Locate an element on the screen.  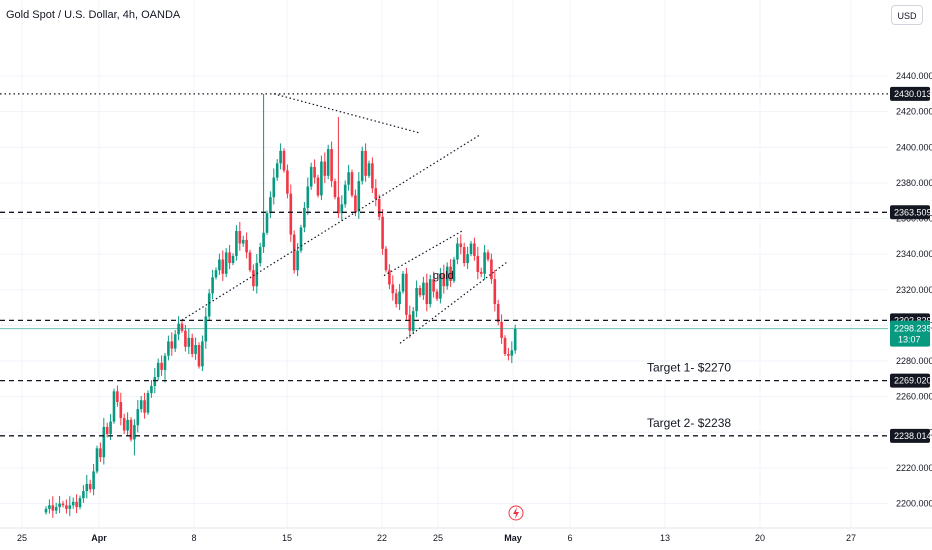
time-tick-label: Apr is located at coordinates (99, 538).